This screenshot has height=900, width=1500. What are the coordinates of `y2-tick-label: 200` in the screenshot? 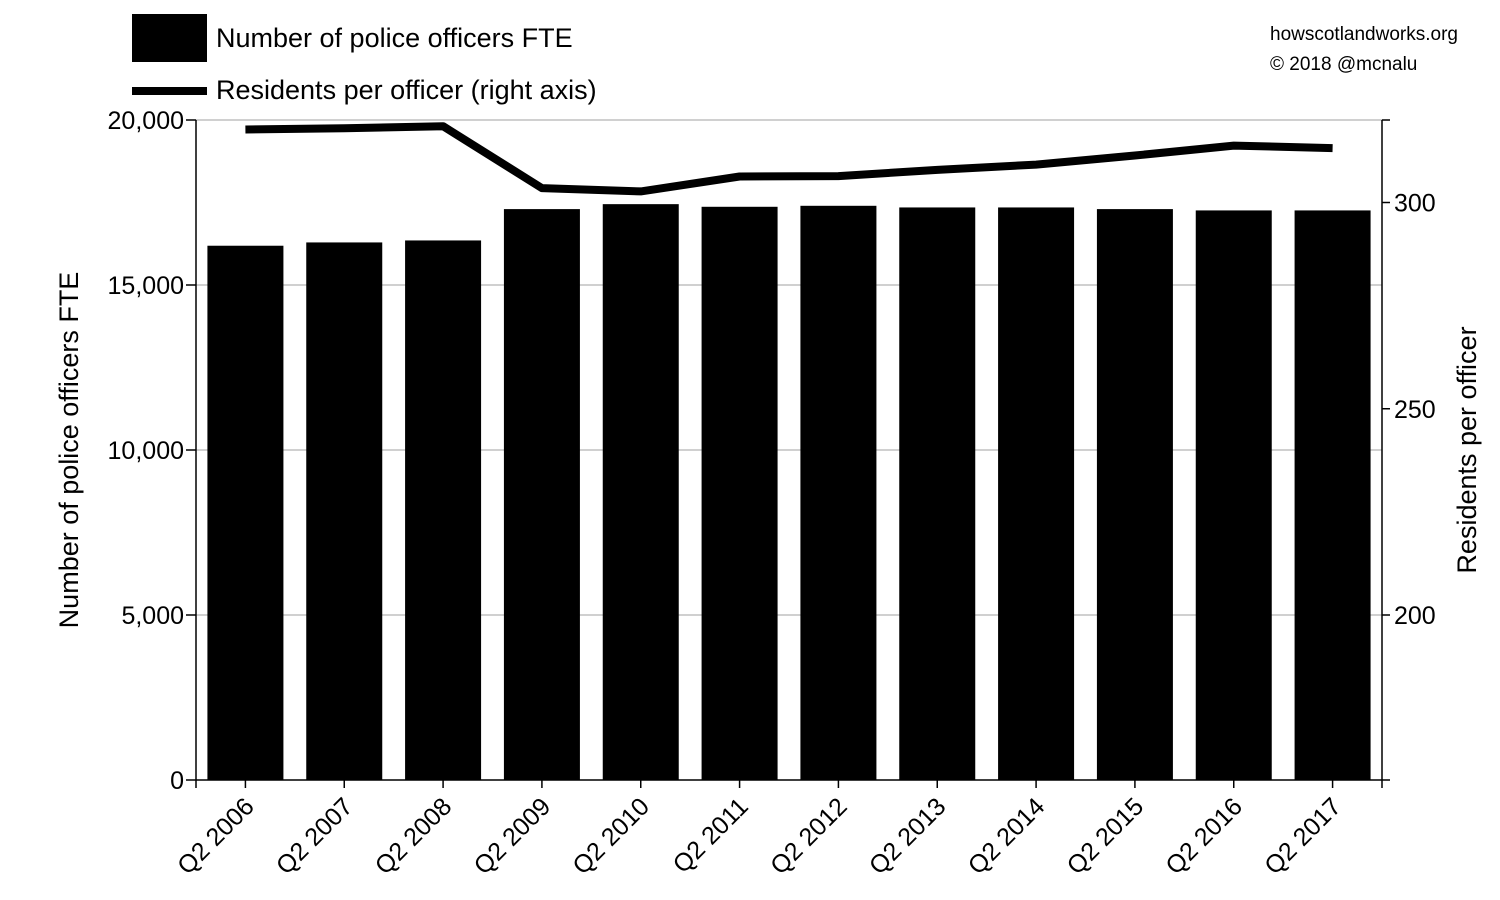 It's located at (1415, 616).